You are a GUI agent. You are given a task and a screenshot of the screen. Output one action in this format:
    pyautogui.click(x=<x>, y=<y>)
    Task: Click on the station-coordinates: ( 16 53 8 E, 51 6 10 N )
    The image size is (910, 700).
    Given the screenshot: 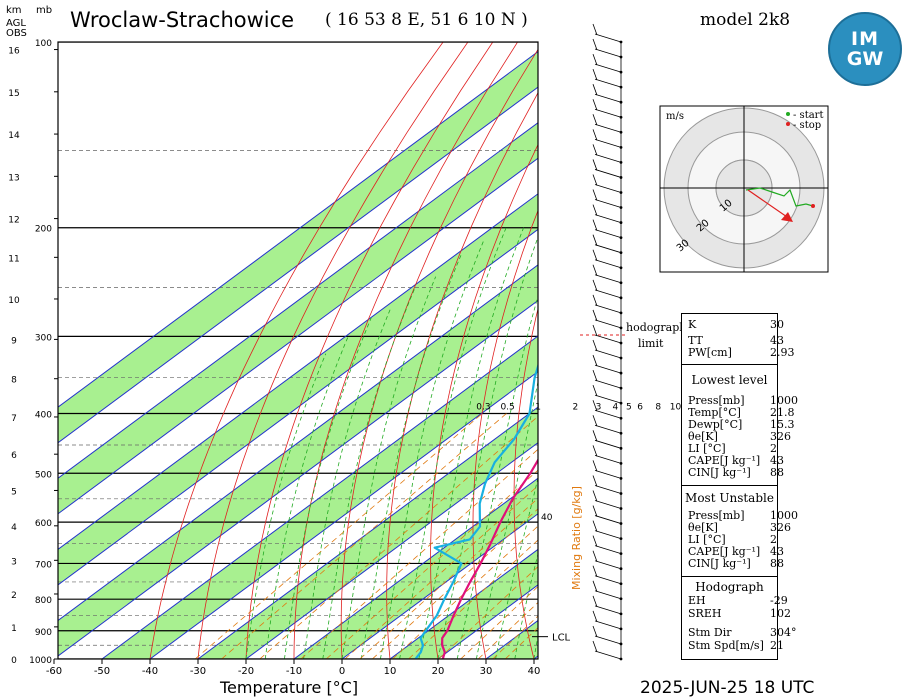 What is the action you would take?
    pyautogui.click(x=426, y=20)
    